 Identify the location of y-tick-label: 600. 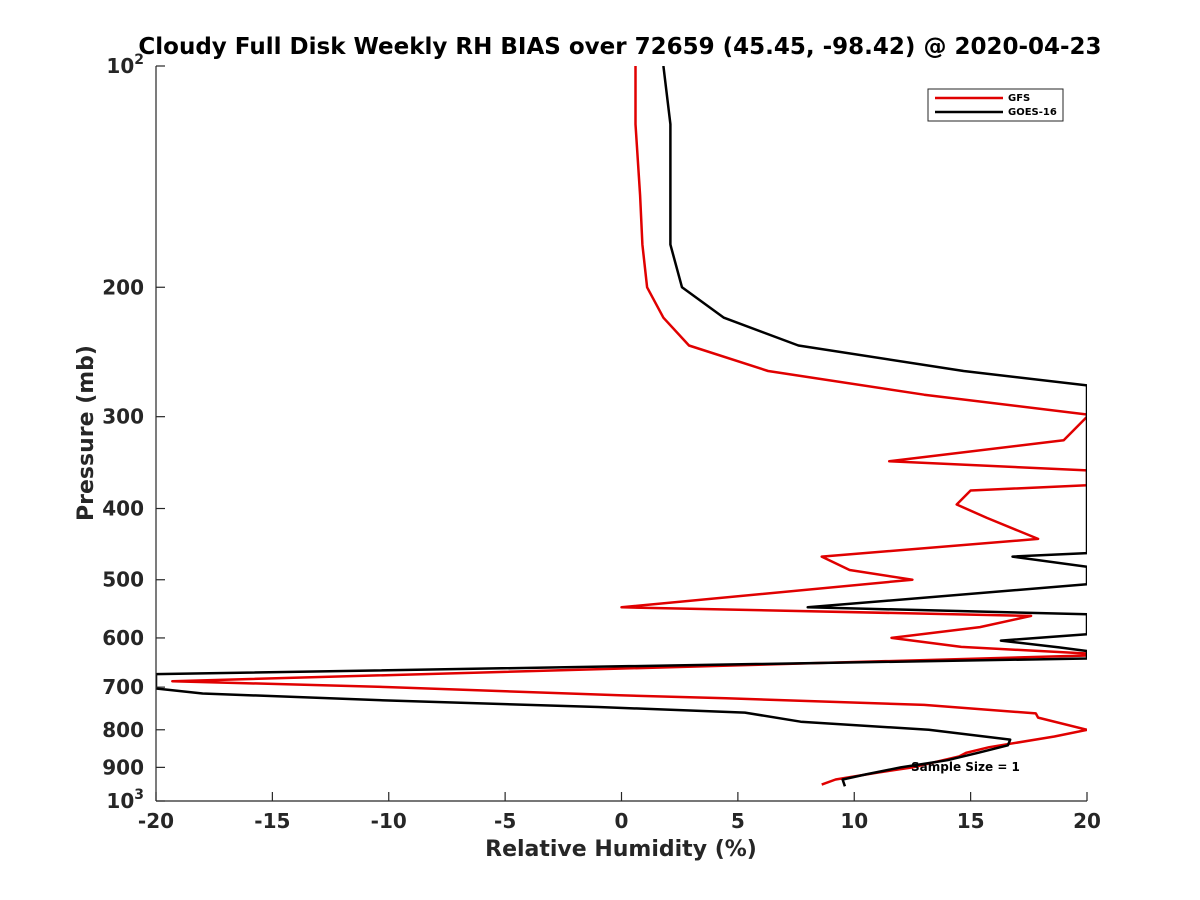
(123, 638).